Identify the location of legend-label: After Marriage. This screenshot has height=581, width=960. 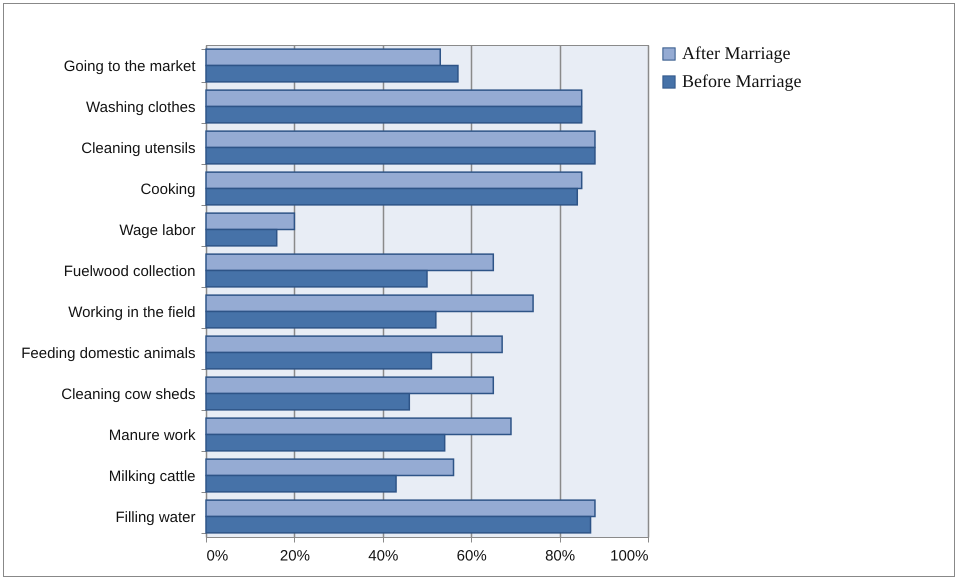
(736, 53).